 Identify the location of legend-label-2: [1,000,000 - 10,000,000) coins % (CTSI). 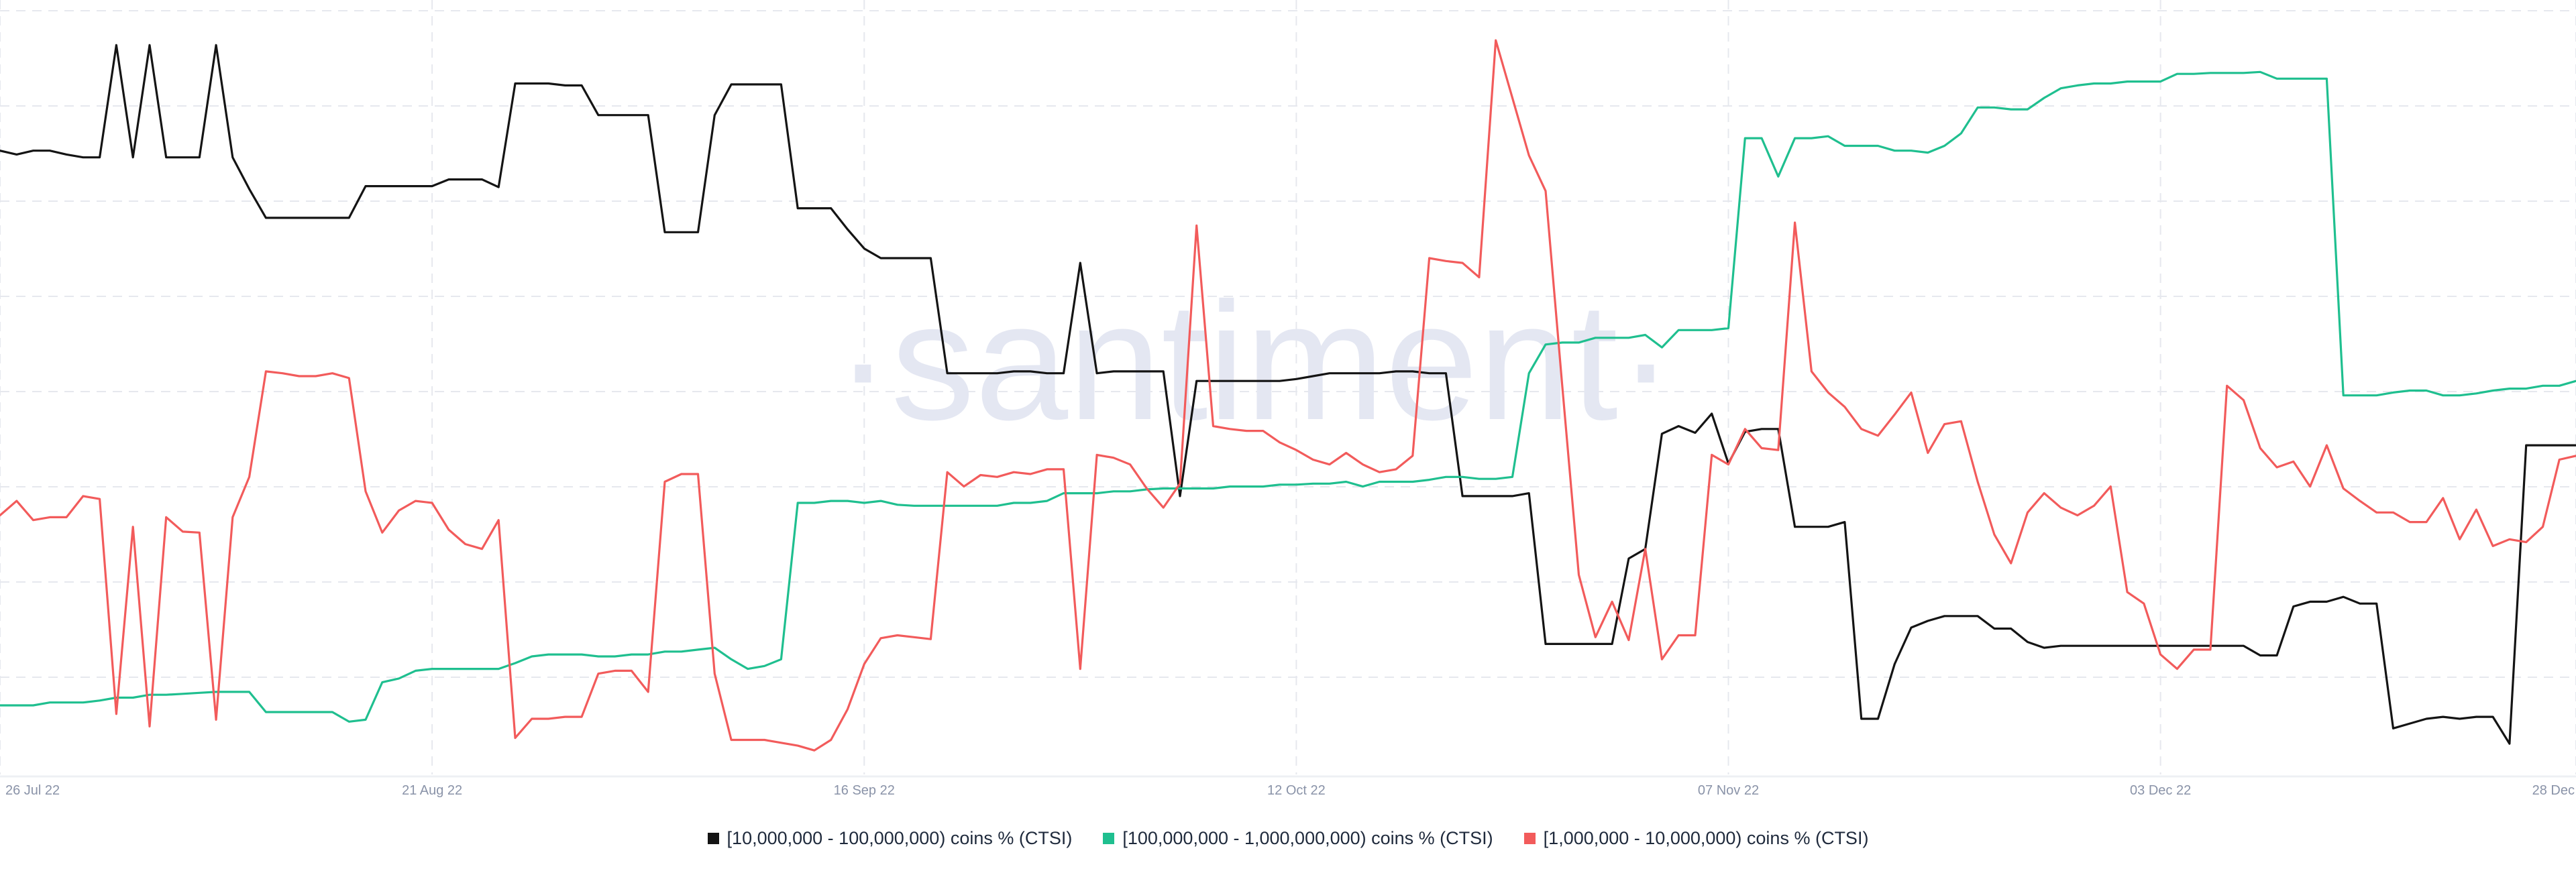
(1706, 837).